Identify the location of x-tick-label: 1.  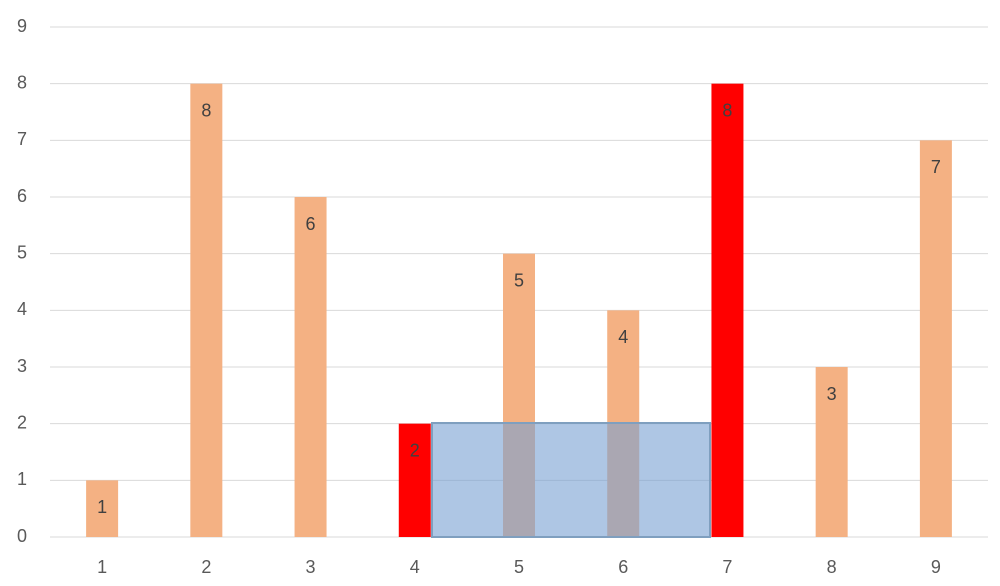
(102, 567).